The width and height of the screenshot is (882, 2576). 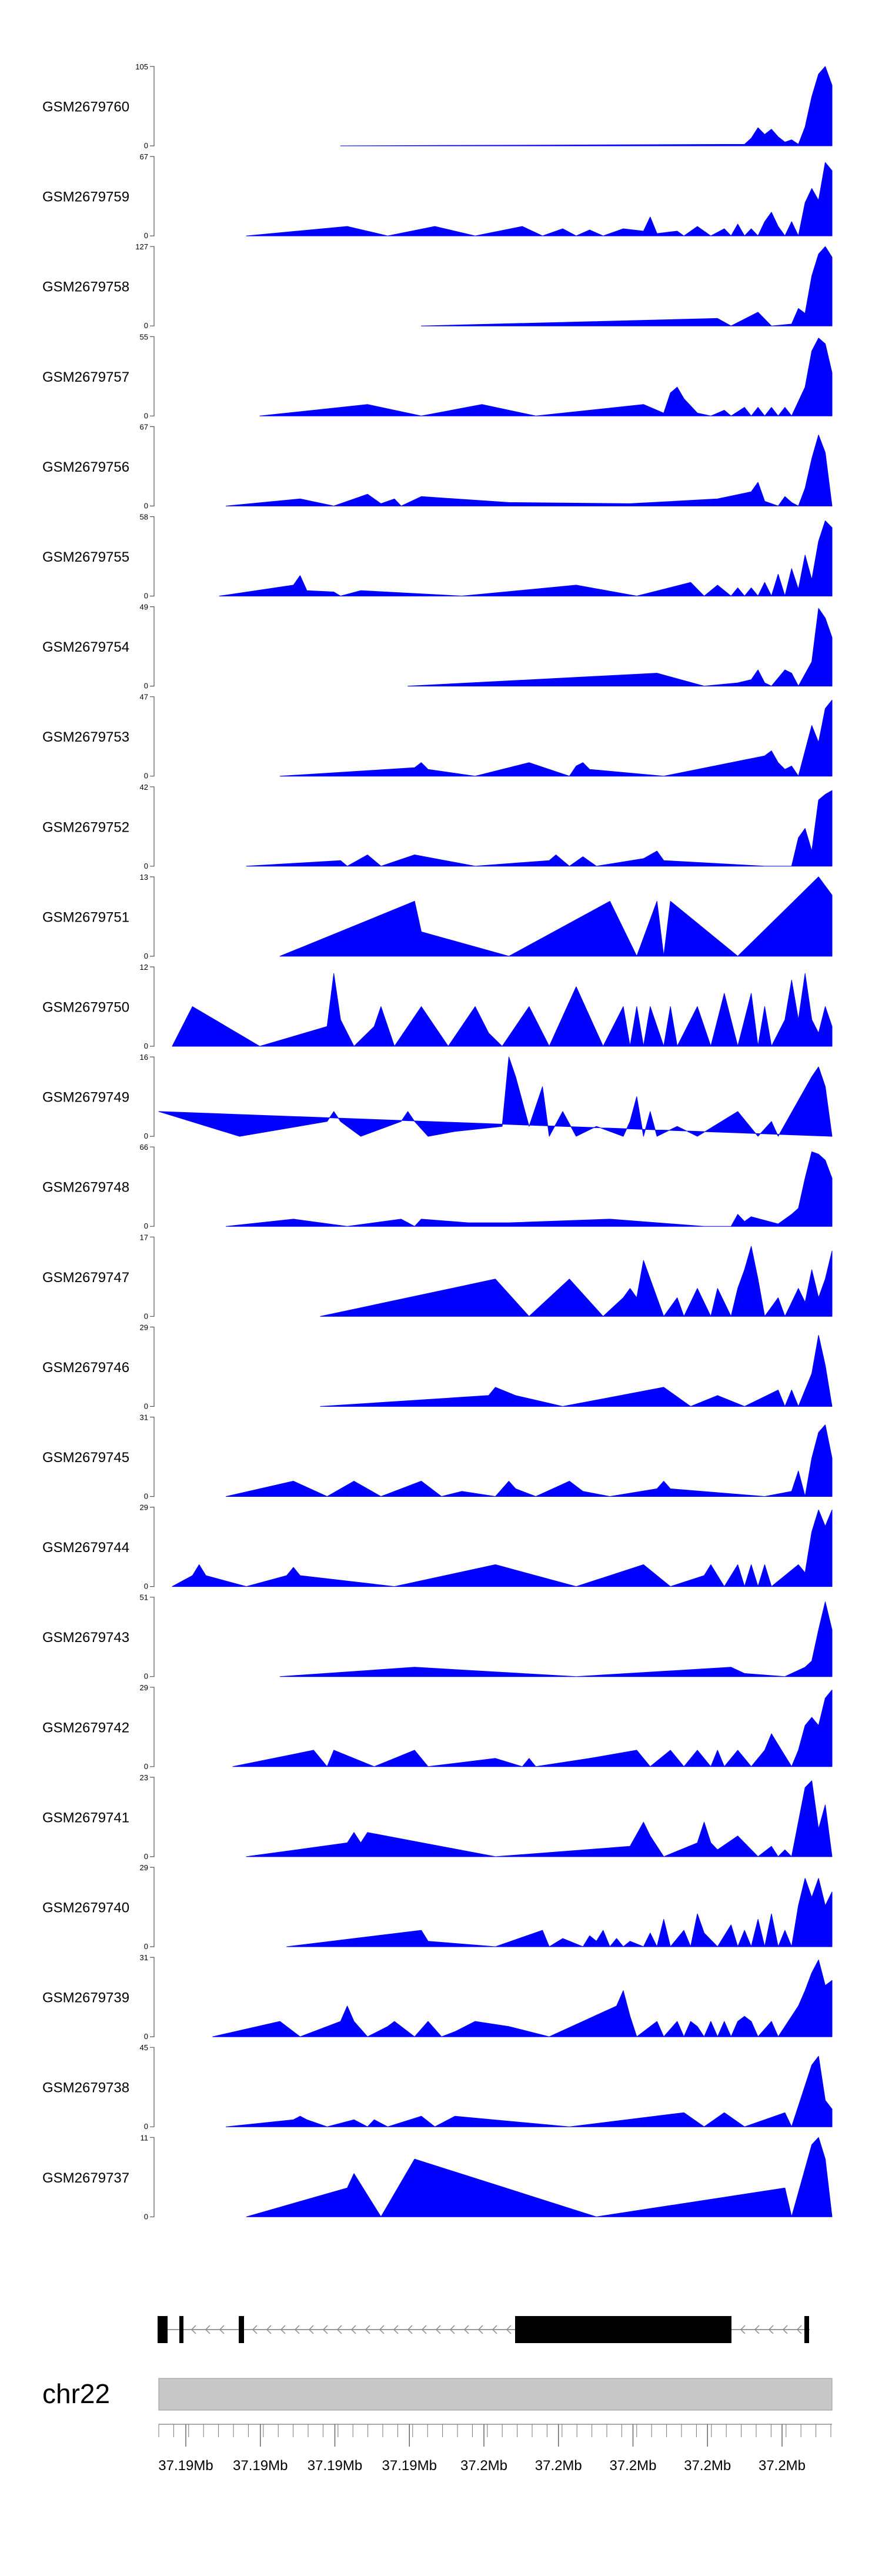 What do you see at coordinates (437, 2087) in the screenshot?
I see `coverage-track: GSM2679738 45 0` at bounding box center [437, 2087].